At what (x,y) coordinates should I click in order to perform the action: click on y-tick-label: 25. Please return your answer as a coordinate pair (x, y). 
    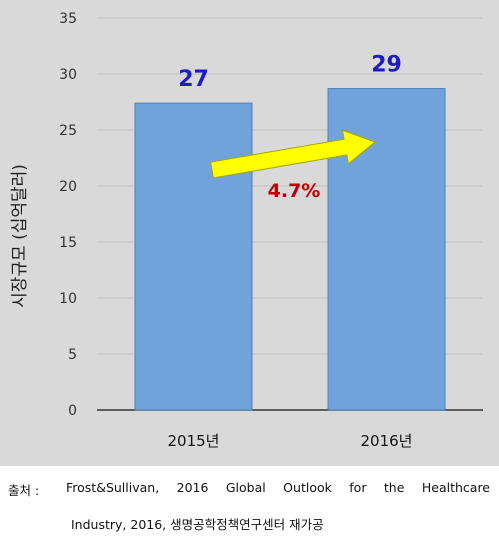
    Looking at the image, I should click on (68, 131).